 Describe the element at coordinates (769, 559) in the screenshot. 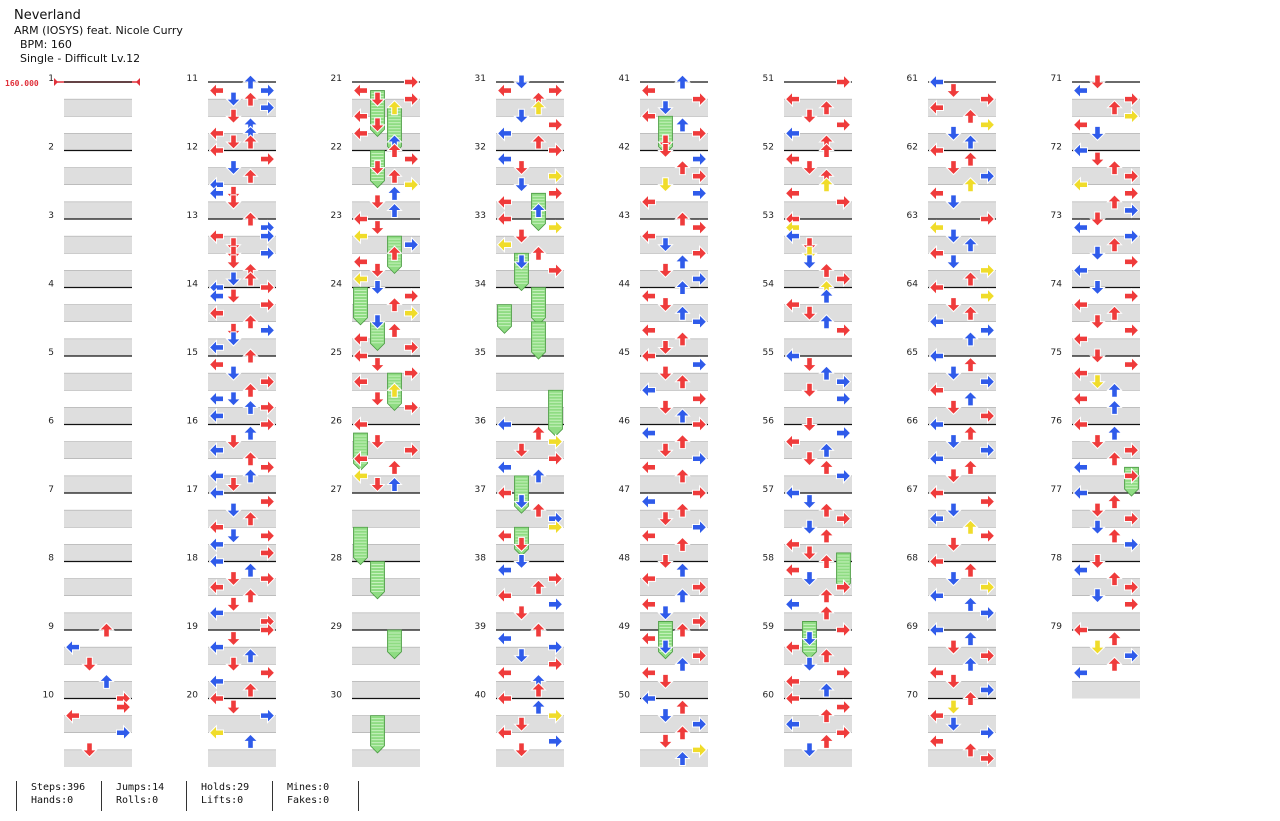

I see `measure-number: 58` at that location.